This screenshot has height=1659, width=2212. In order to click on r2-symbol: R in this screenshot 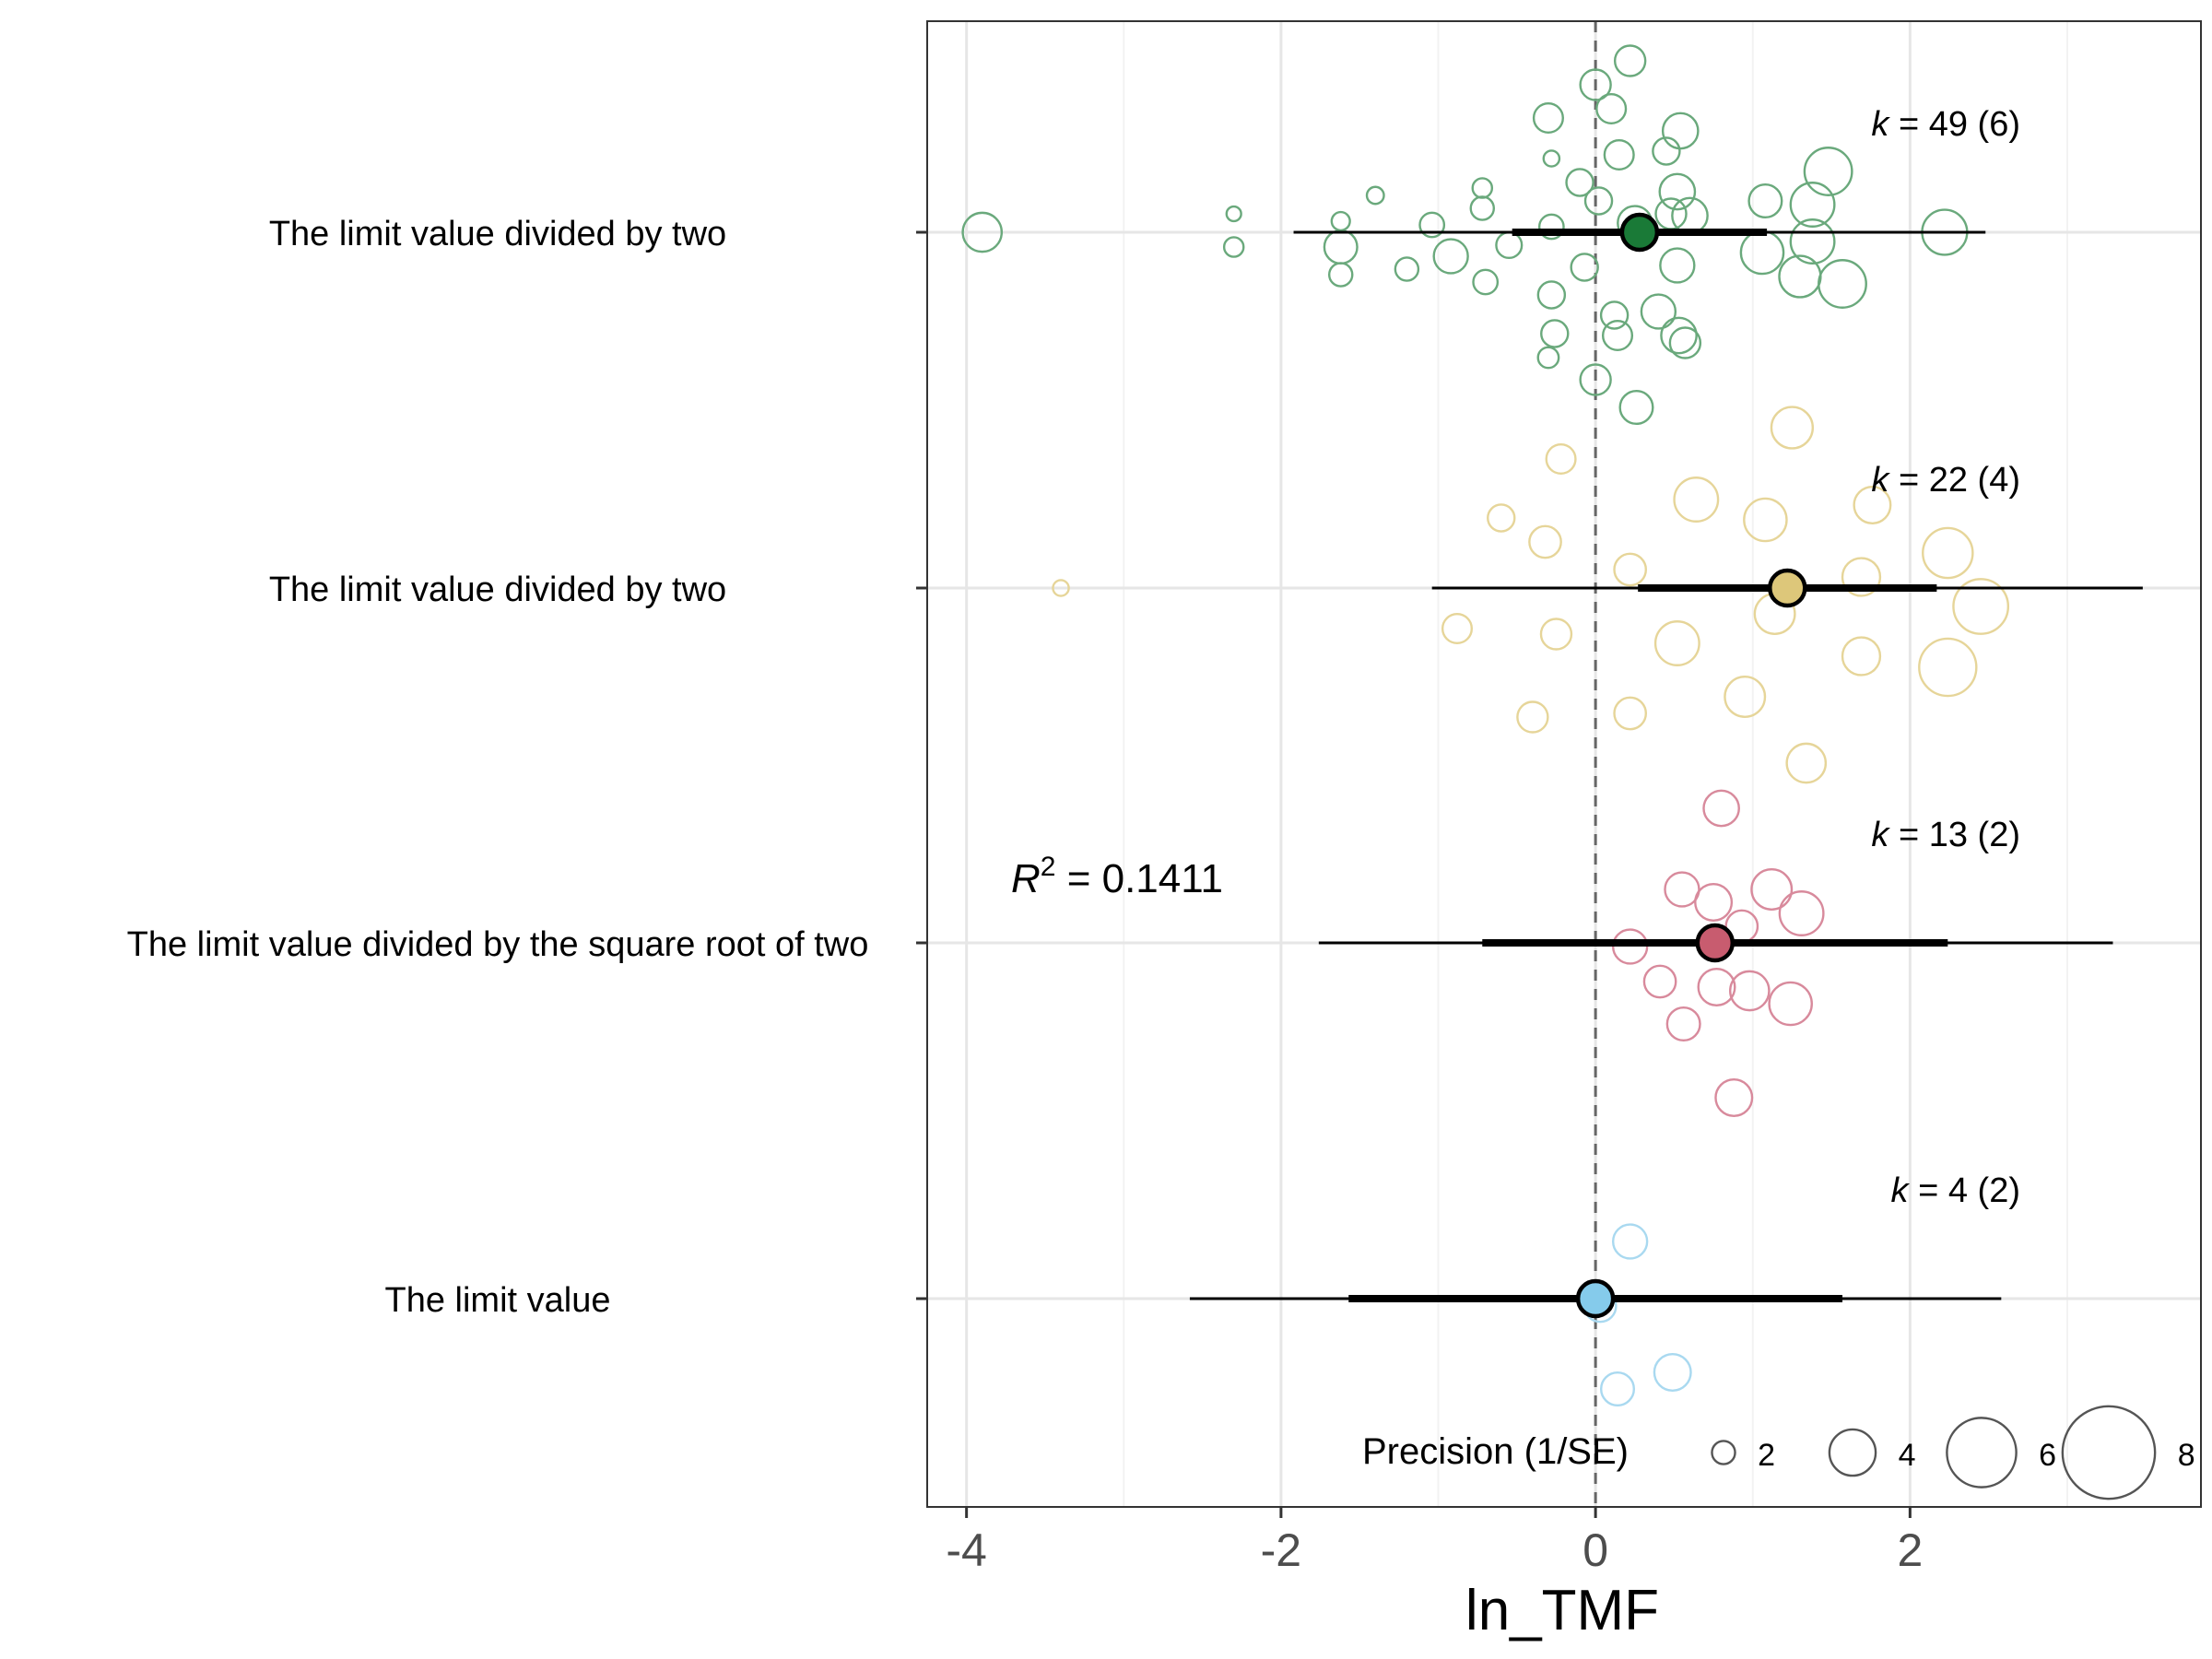, I will do `click(1026, 878)`.